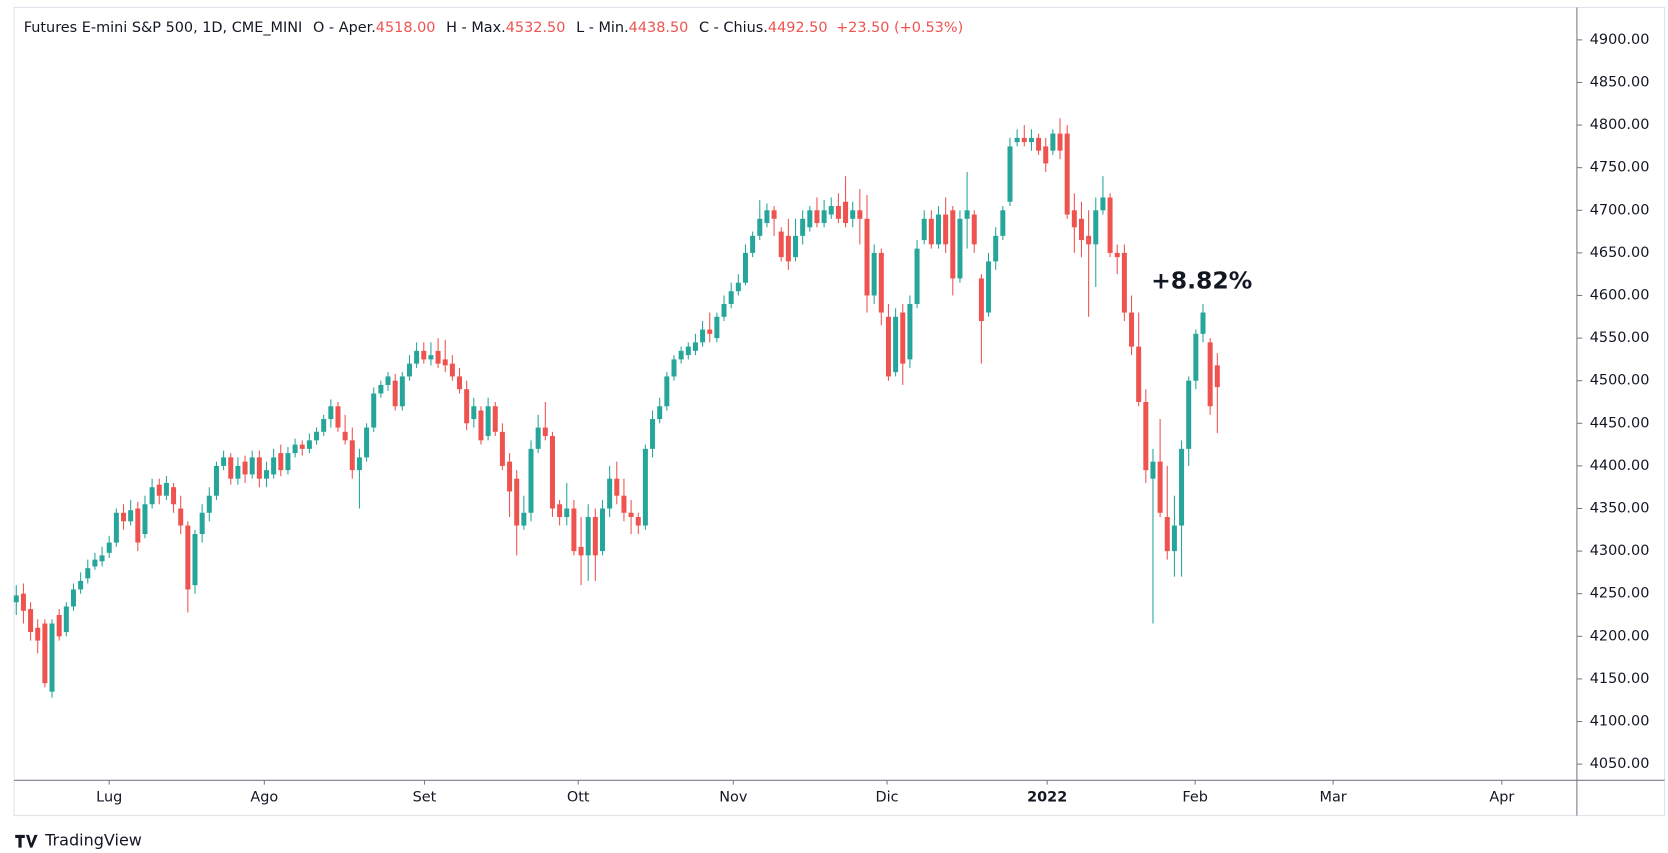 The image size is (1668, 853). Describe the element at coordinates (1620, 295) in the screenshot. I see `y-tick-label: 4600.00` at that location.